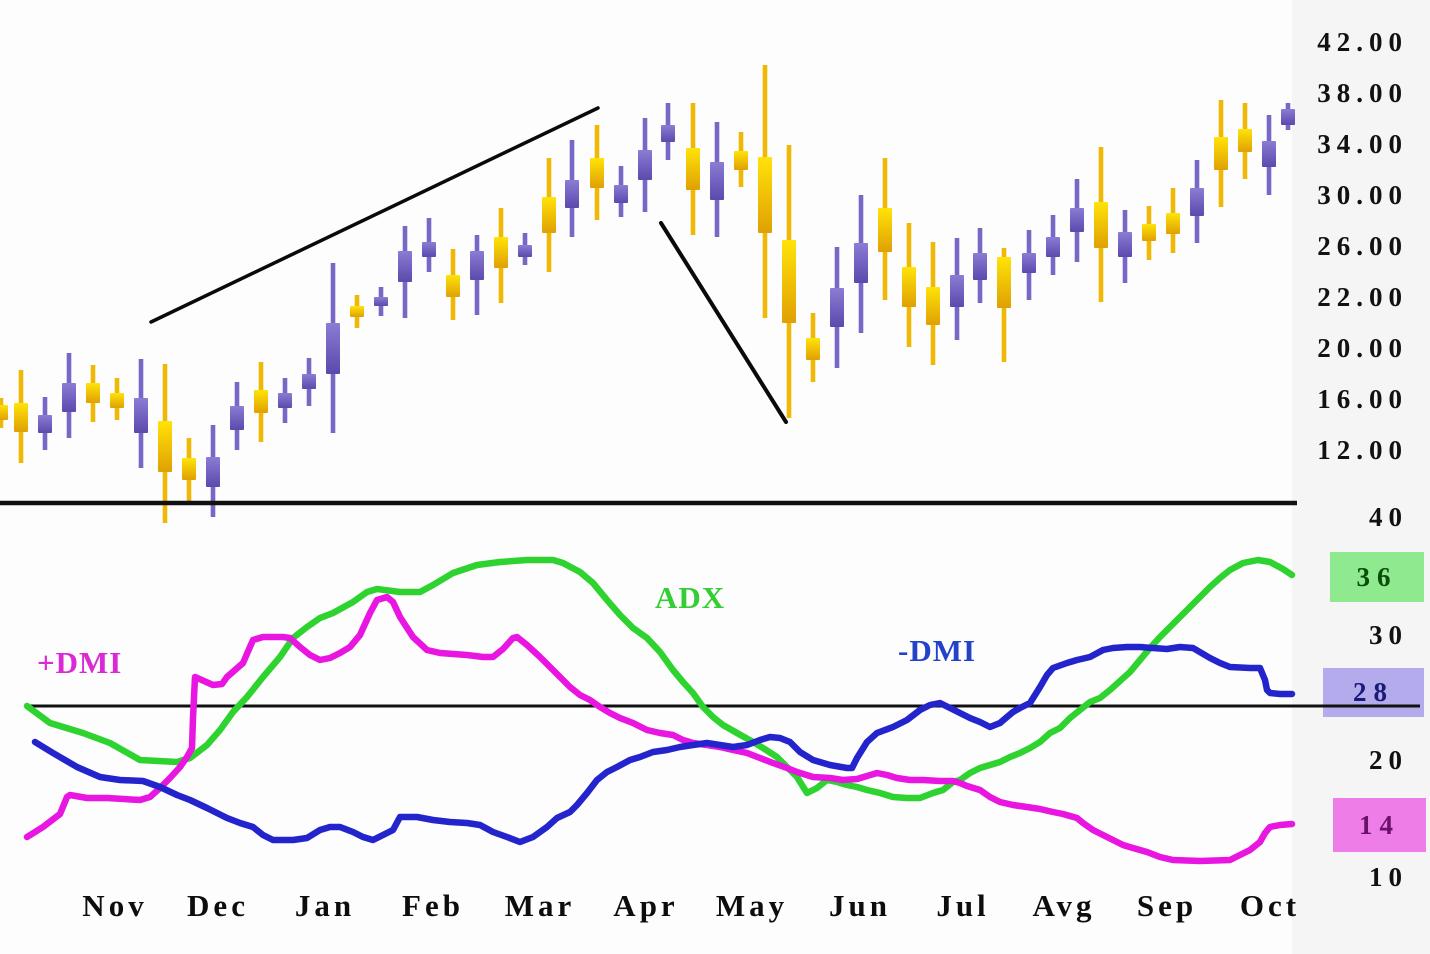 Image resolution: width=1430 pixels, height=954 pixels. I want to click on month-label: Oct, so click(1270, 905).